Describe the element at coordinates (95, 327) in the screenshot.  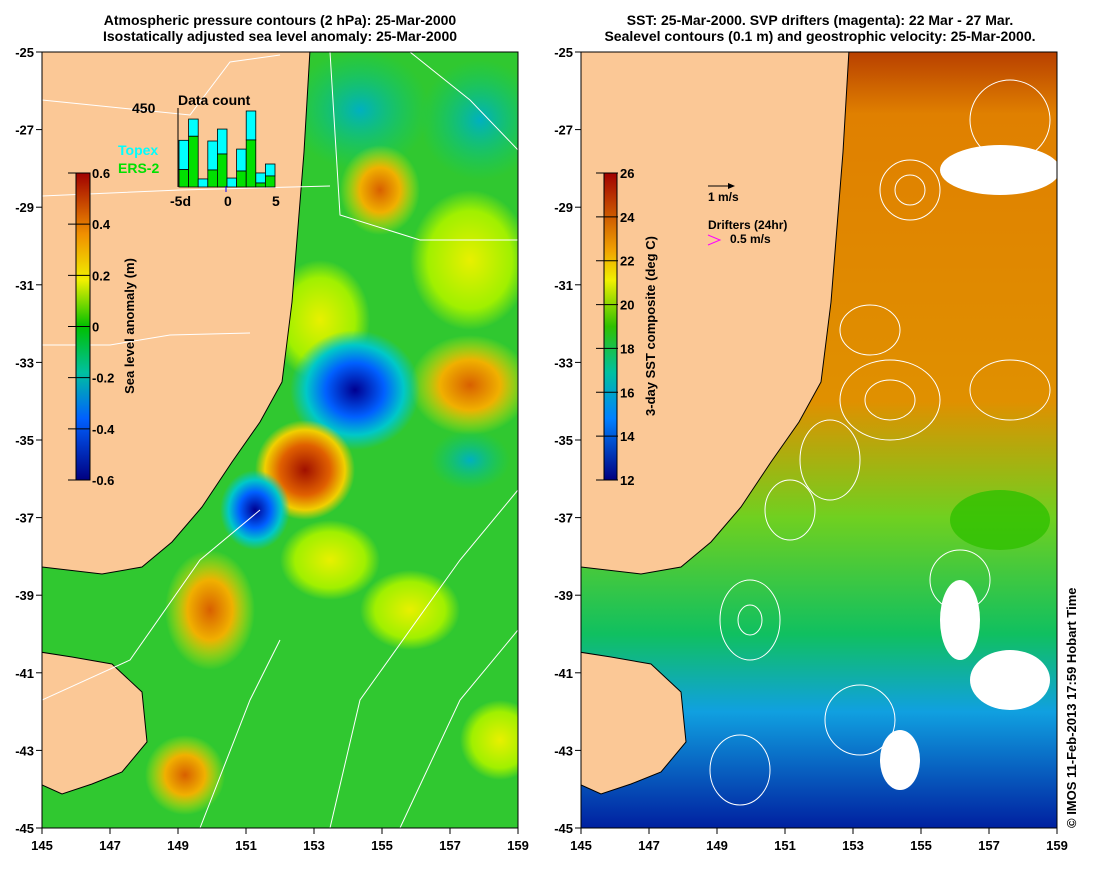
I see `colorbar-tick-label: 0` at that location.